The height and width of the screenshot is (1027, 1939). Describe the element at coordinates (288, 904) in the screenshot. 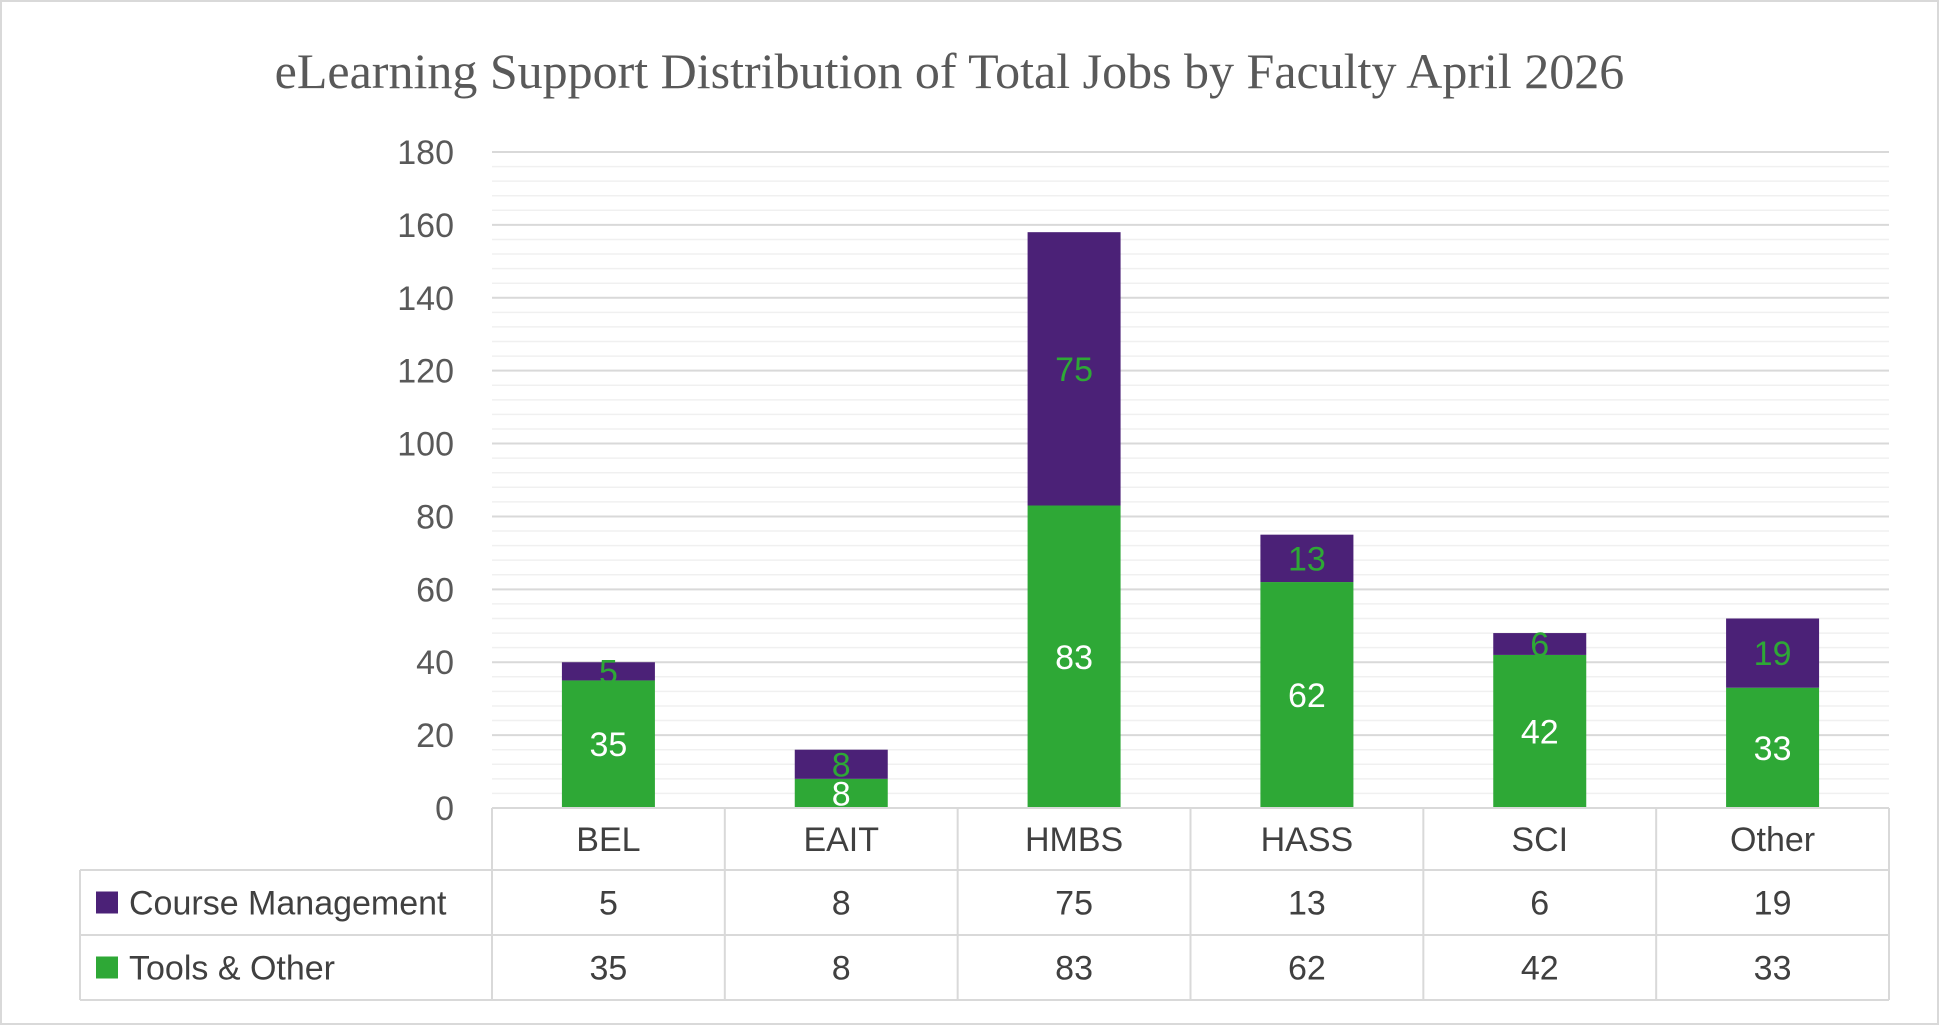

I see `legend-label: Course Management` at that location.